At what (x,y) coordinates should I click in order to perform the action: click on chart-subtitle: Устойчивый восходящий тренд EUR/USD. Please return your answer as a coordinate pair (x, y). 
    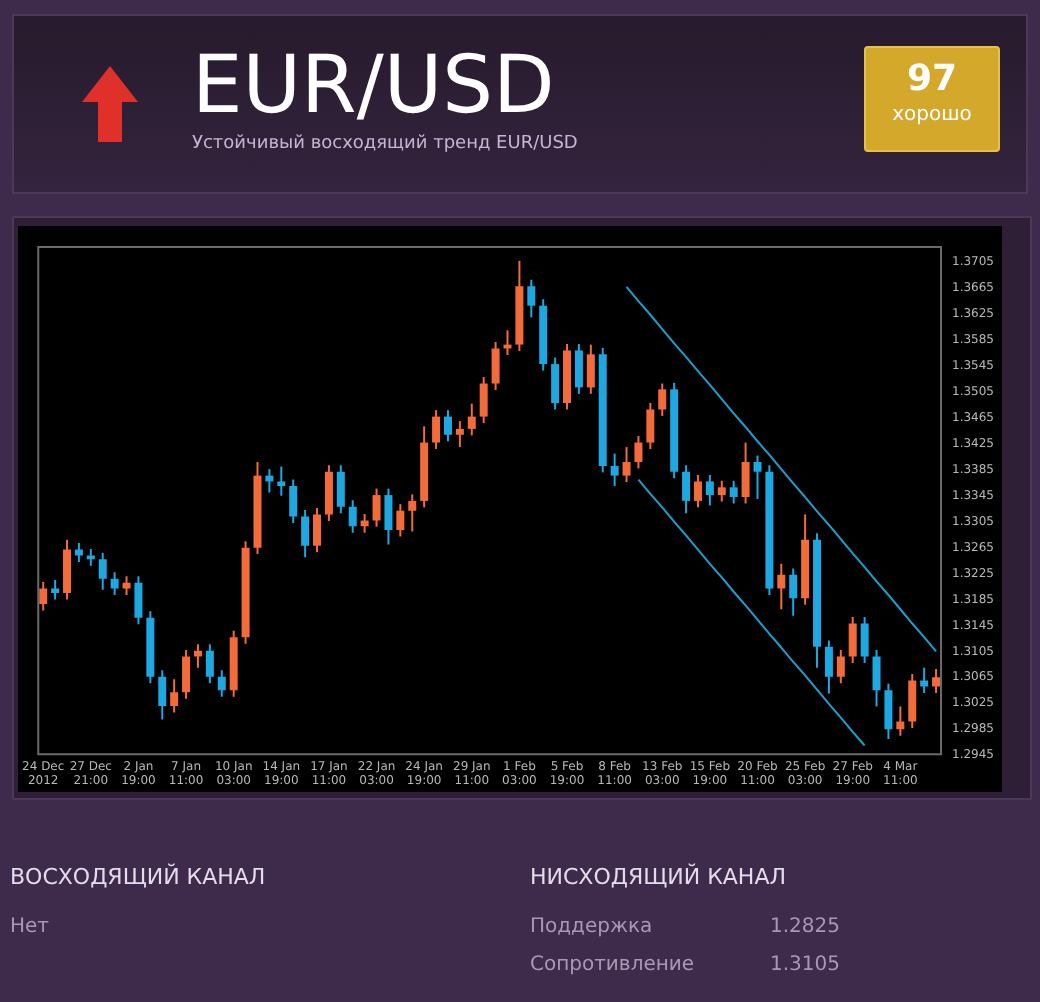
    Looking at the image, I should click on (385, 144).